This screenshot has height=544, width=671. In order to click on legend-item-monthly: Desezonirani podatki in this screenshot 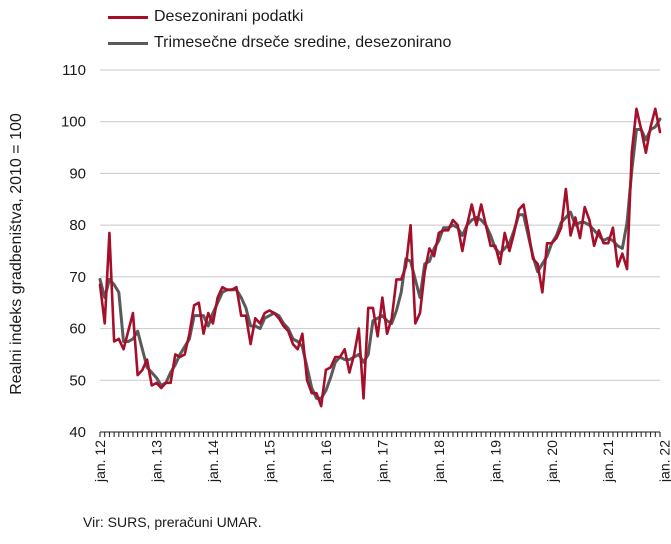, I will do `click(279, 17)`.